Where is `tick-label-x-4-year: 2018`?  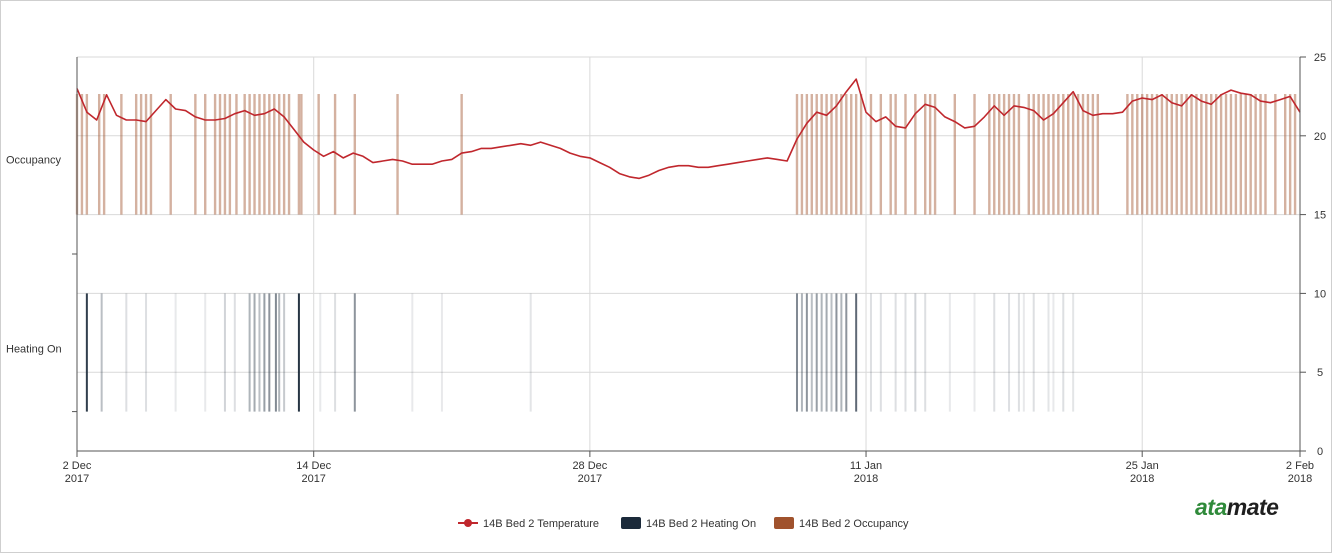
tick-label-x-4-year: 2018 is located at coordinates (1142, 479).